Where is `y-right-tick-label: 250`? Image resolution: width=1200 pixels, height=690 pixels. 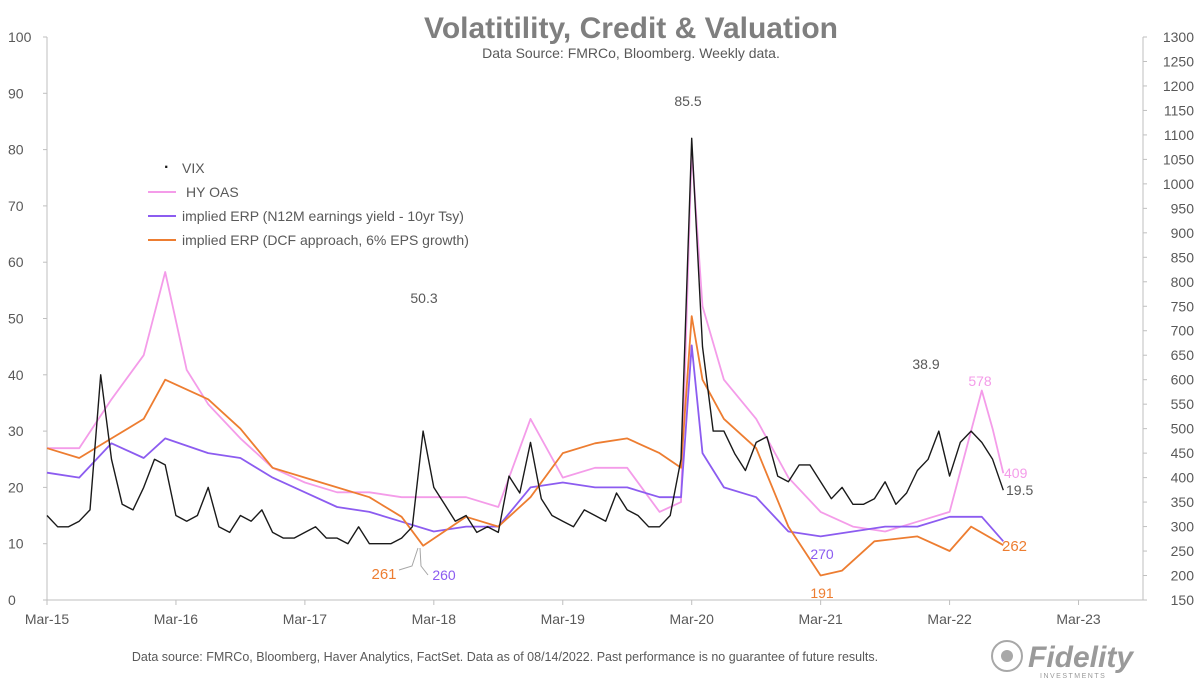 y-right-tick-label: 250 is located at coordinates (1183, 551).